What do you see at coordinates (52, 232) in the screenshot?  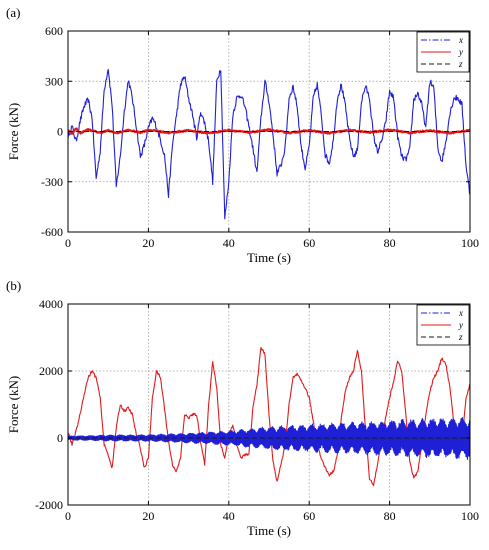 I see `y-tick-label: -600` at bounding box center [52, 232].